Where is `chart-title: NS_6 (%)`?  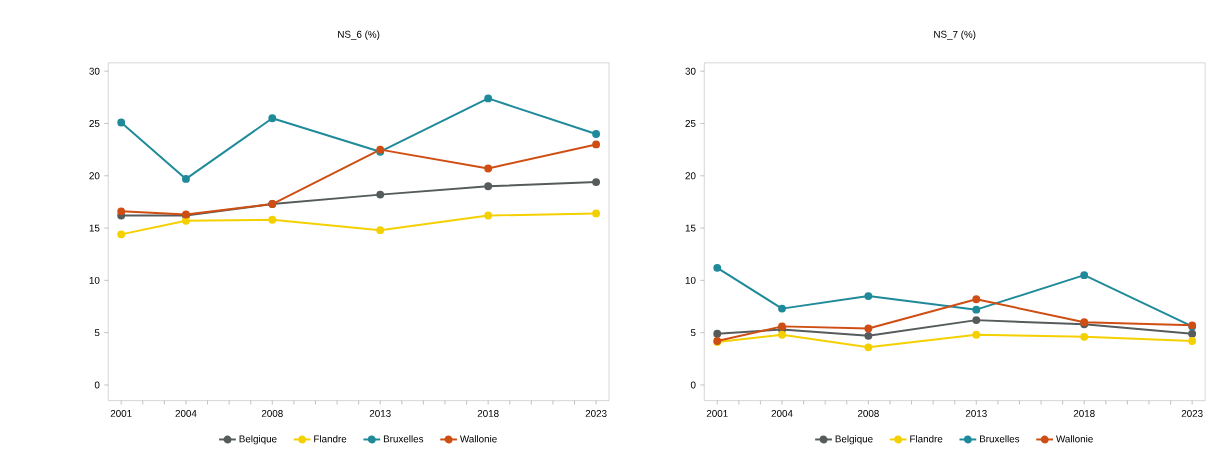 chart-title: NS_6 (%) is located at coordinates (359, 35).